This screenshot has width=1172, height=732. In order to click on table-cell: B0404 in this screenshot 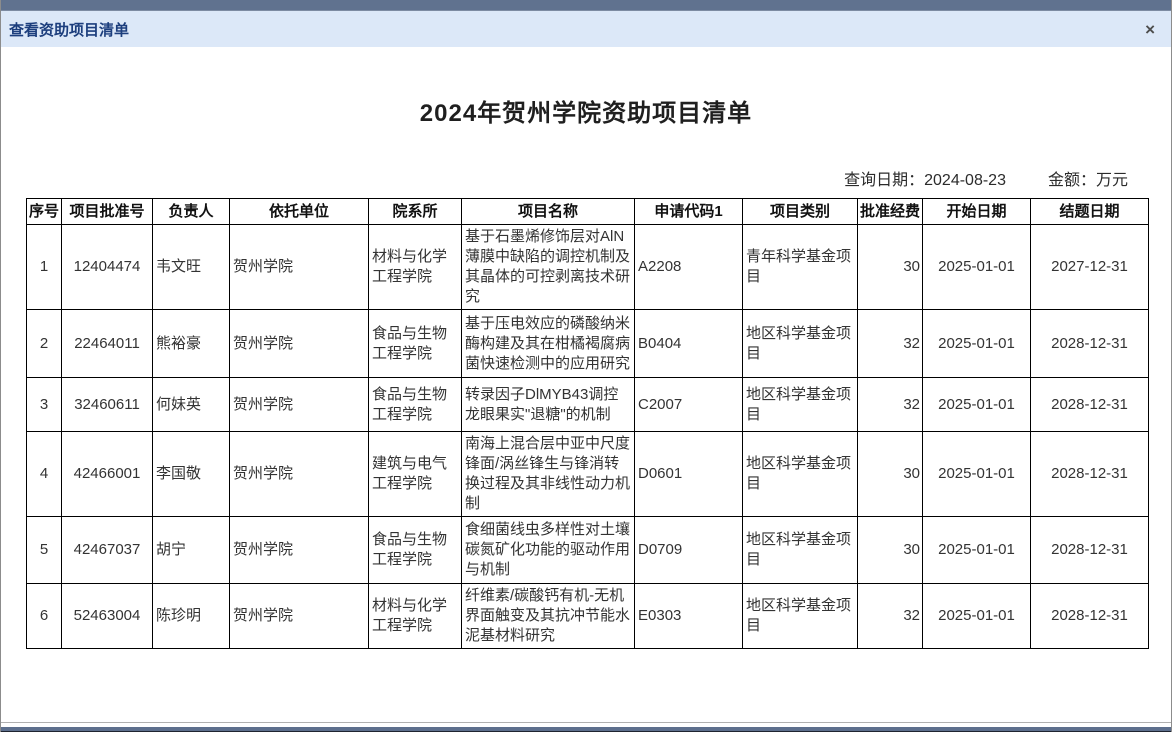, I will do `click(688, 343)`.